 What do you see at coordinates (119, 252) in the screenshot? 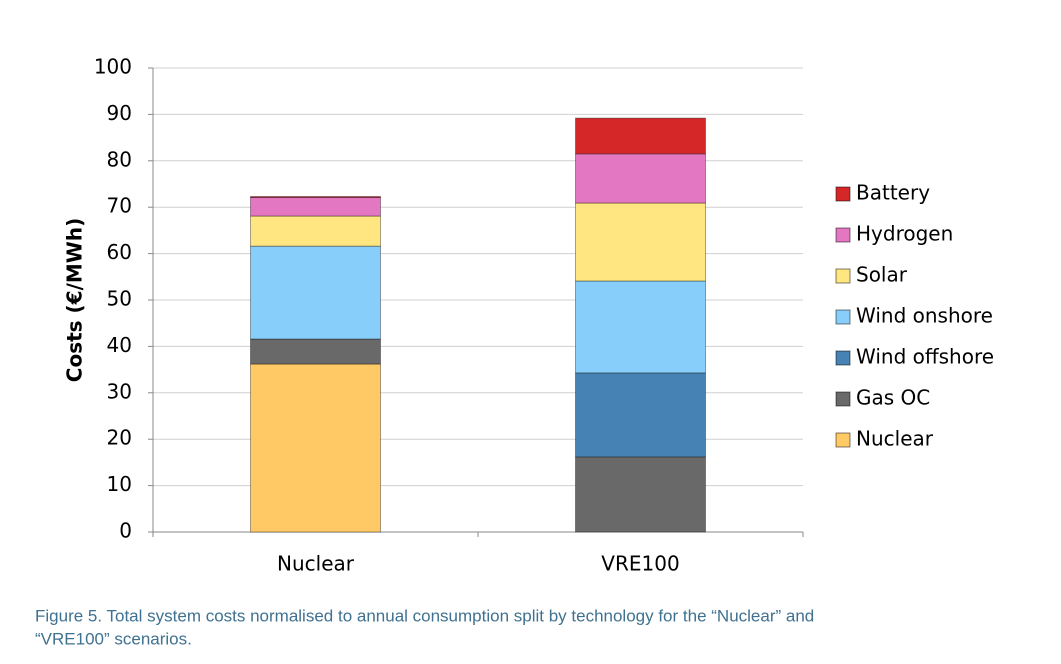
I see `y-tick-label: 60` at bounding box center [119, 252].